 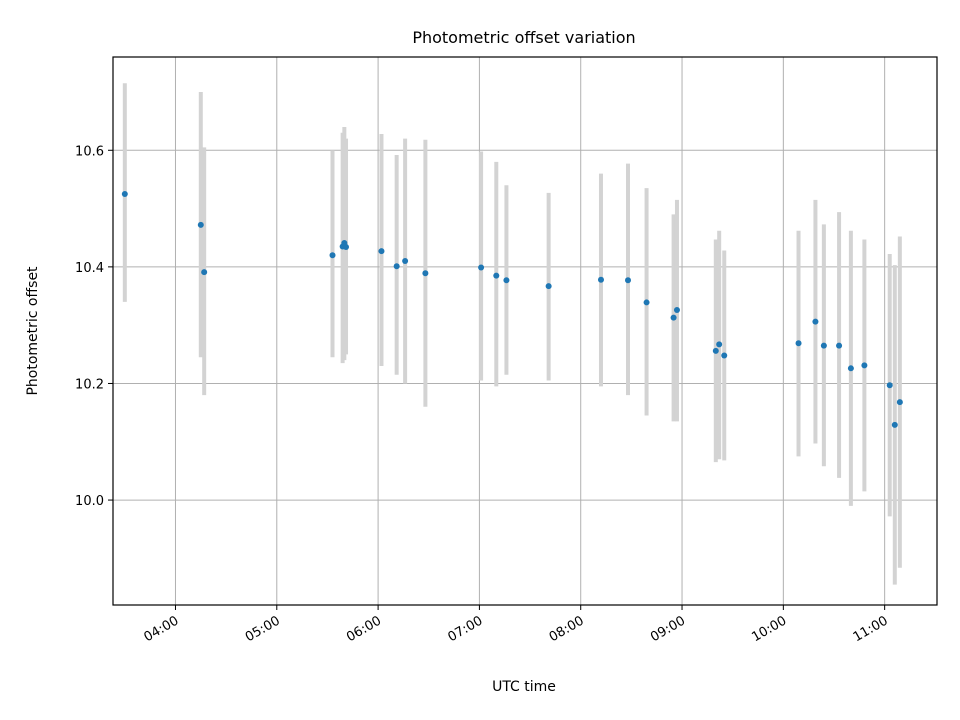 What do you see at coordinates (364, 629) in the screenshot?
I see `x-tick-label: 06:00` at bounding box center [364, 629].